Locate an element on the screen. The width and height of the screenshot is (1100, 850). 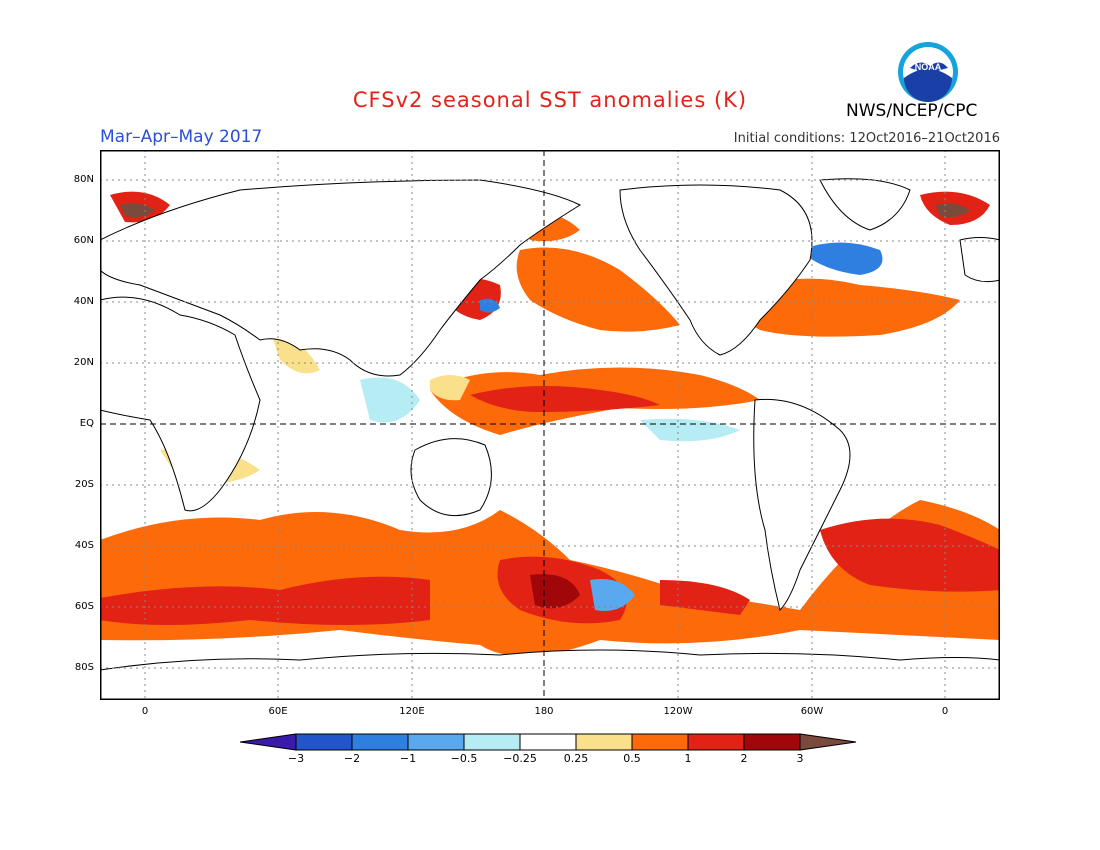
nordic-seas-west-extreme is located at coordinates (137, 210).